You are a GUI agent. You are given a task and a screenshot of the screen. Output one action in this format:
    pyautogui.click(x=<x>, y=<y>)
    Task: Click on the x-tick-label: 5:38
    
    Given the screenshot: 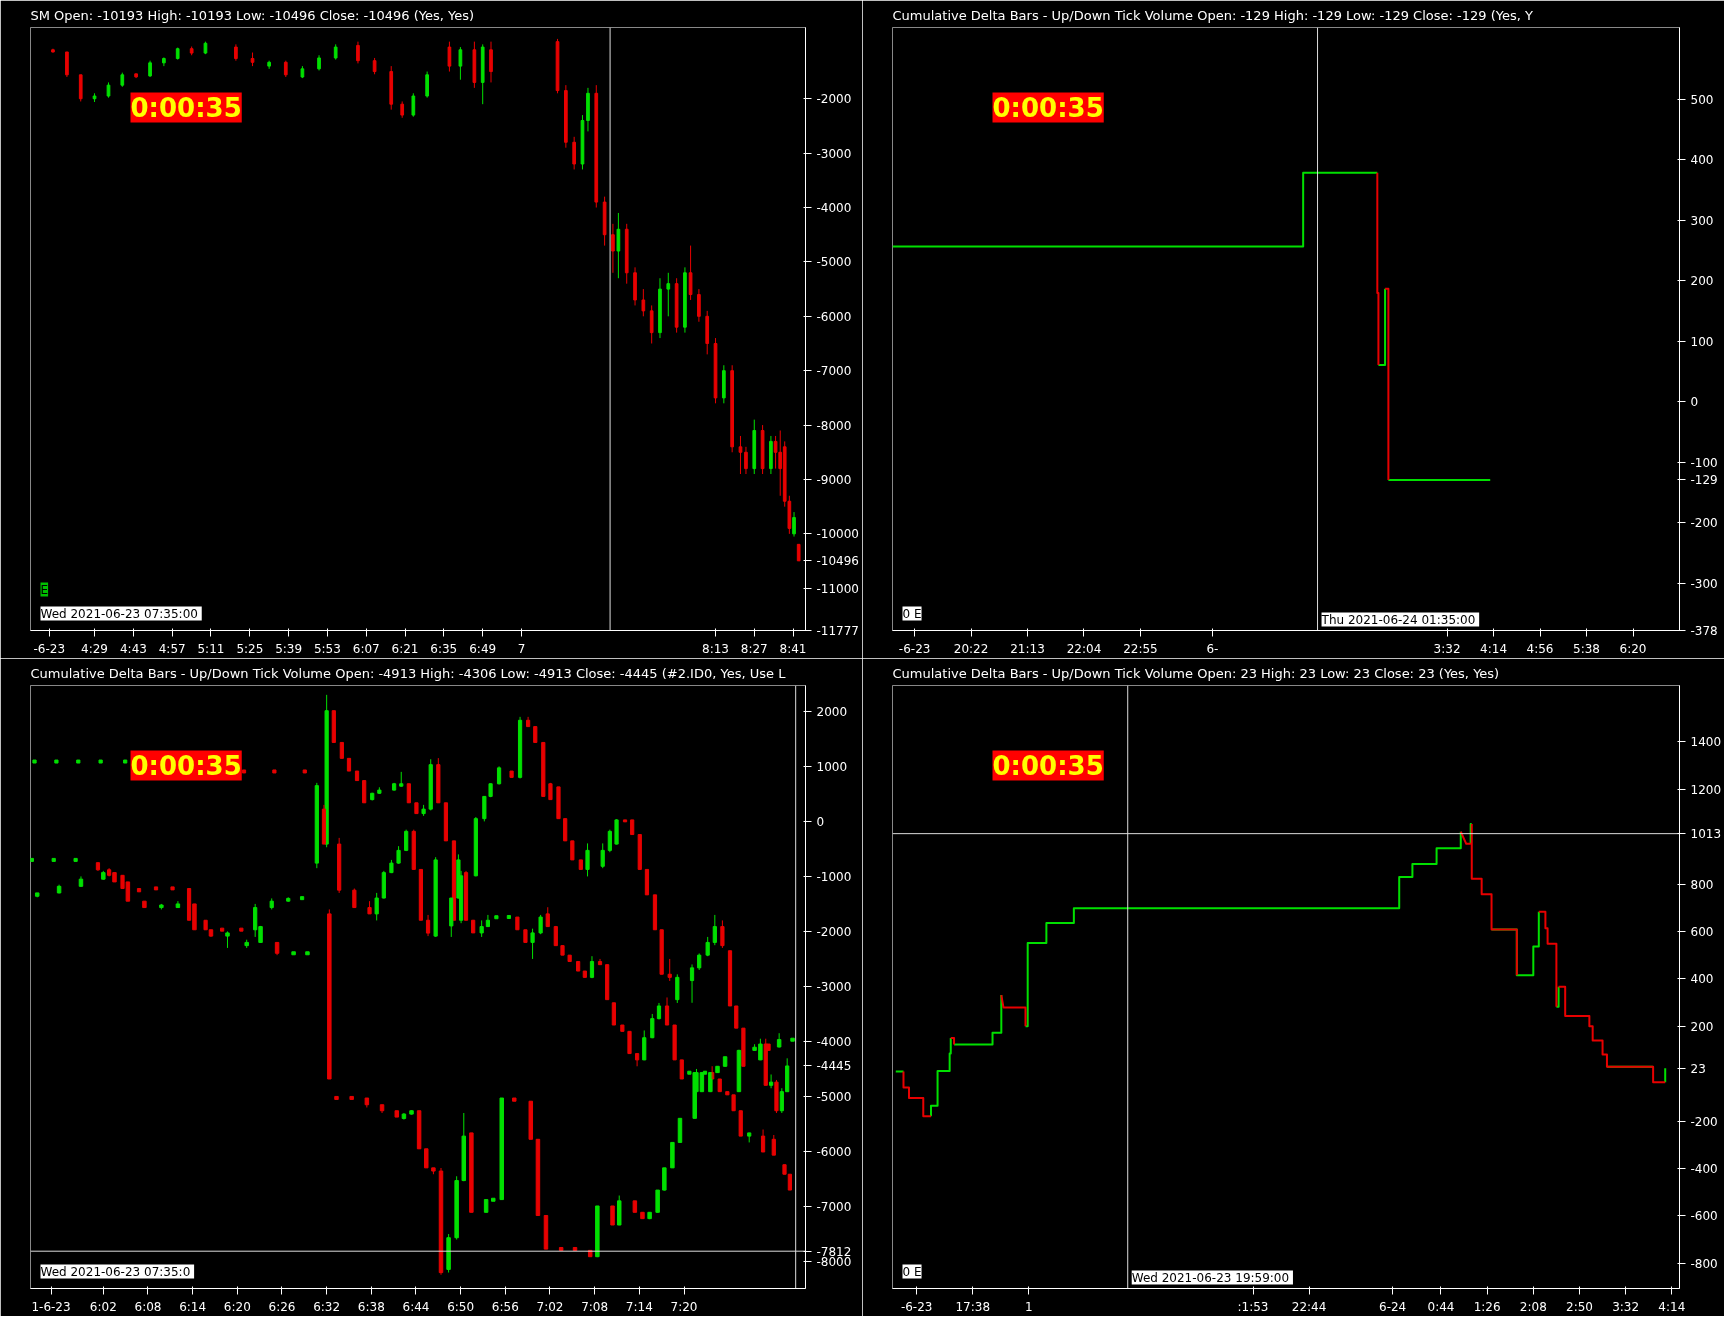 What is the action you would take?
    pyautogui.click(x=1586, y=648)
    